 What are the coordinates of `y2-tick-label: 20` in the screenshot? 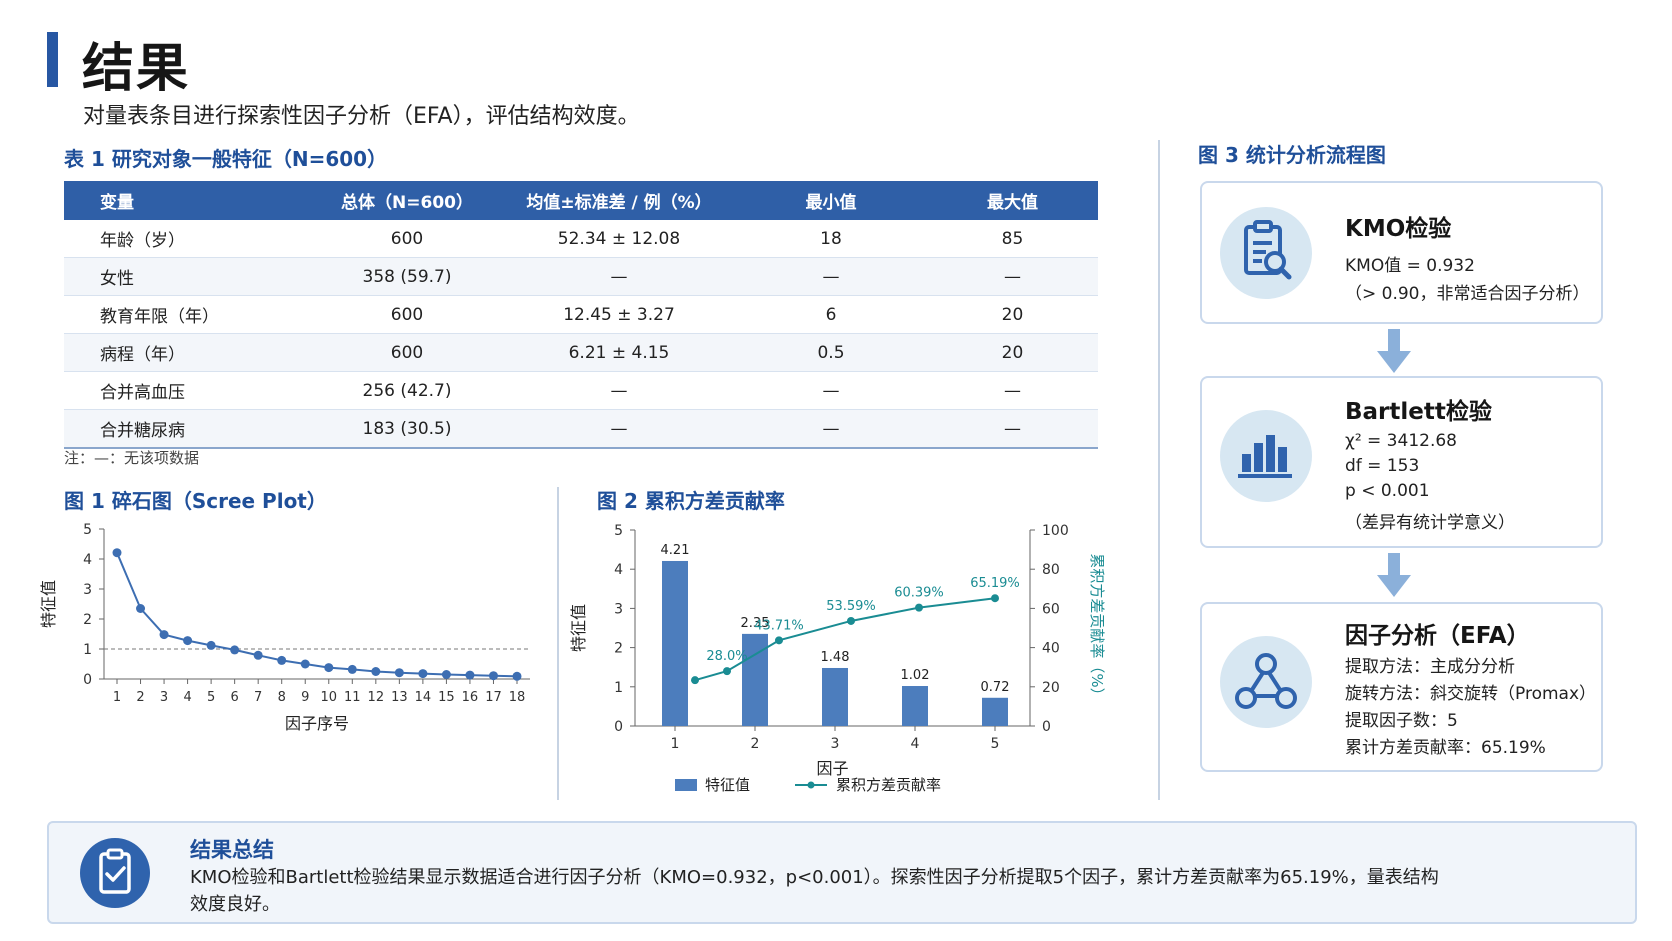 It's located at (1051, 688).